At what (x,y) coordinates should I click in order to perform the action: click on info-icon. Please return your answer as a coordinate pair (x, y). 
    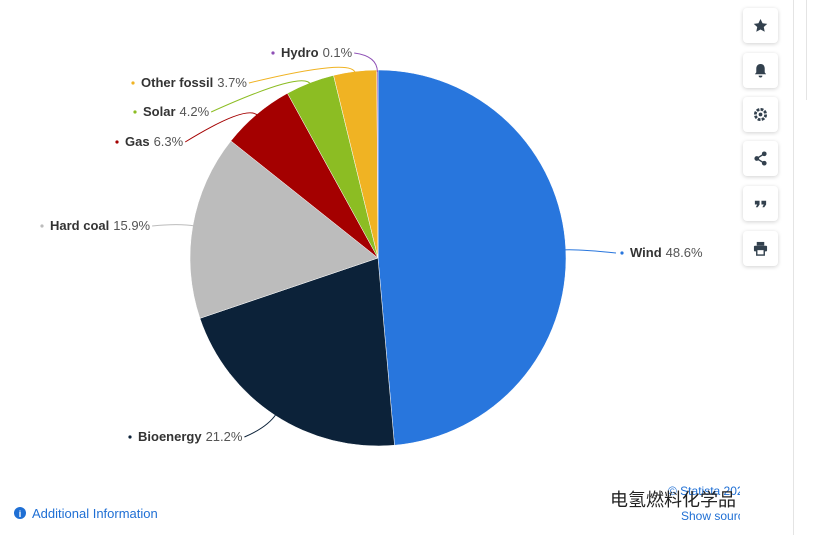
    Looking at the image, I should click on (20, 513).